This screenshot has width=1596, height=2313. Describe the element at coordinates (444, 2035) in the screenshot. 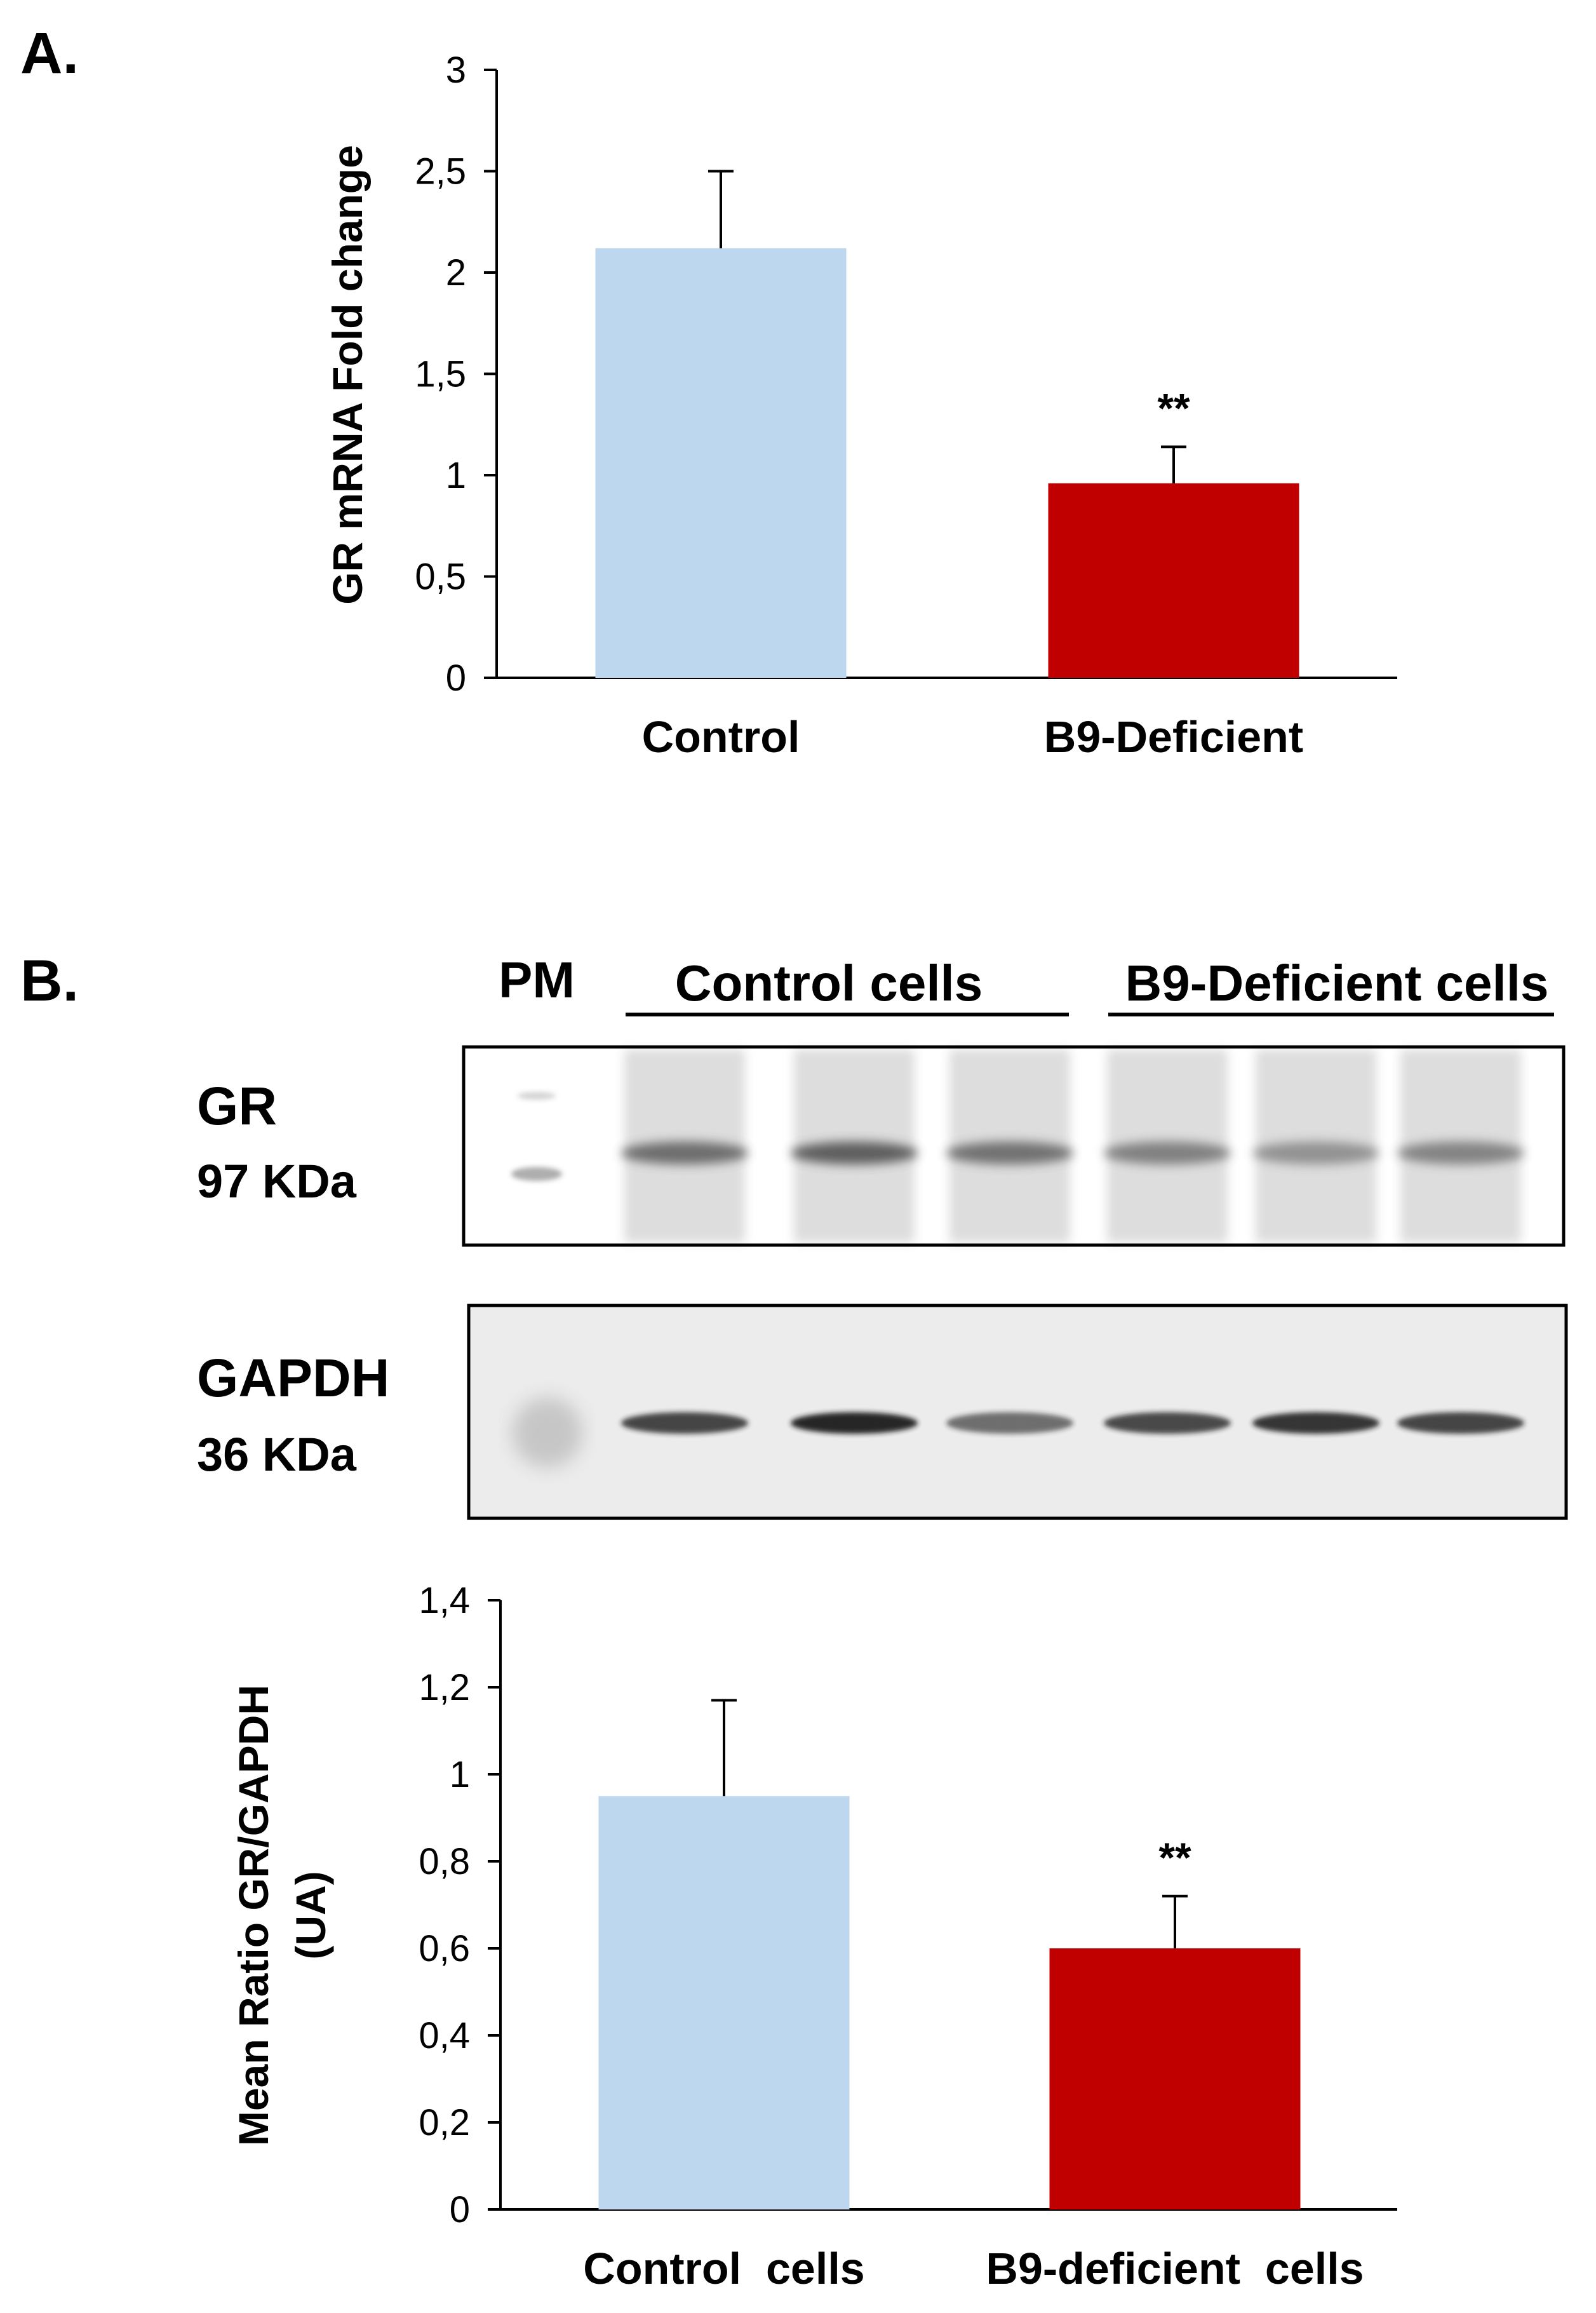

I see `y-tick-label: 0,4` at that location.